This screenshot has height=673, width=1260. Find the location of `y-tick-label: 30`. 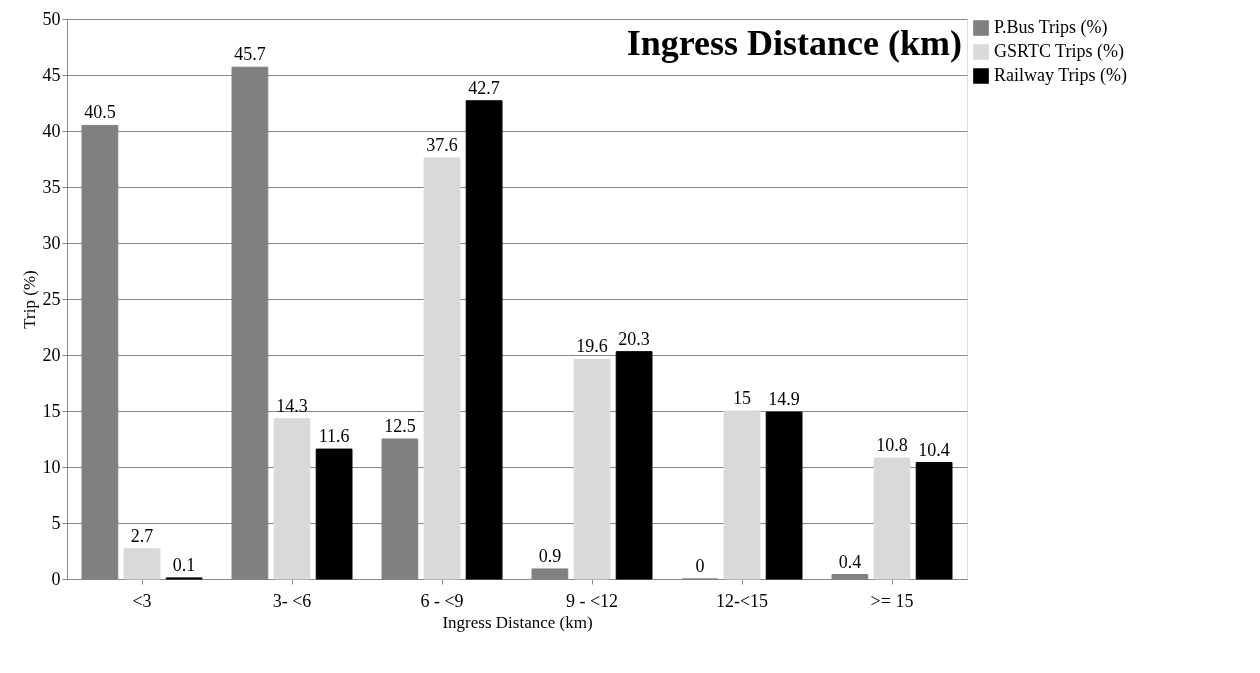

y-tick-label: 30 is located at coordinates (51, 242).